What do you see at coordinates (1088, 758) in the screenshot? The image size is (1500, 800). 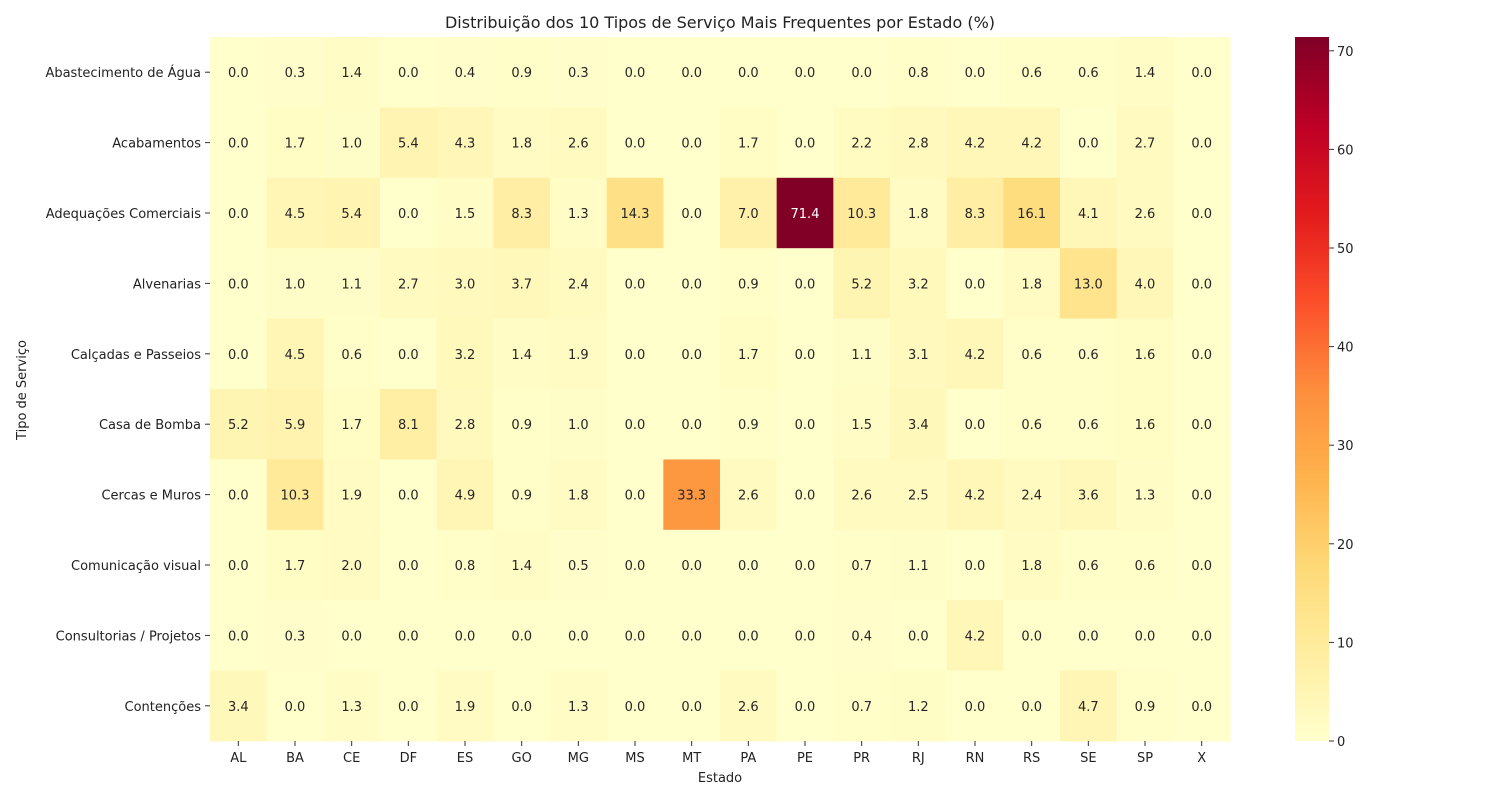 I see `x-tick-label: SE` at bounding box center [1088, 758].